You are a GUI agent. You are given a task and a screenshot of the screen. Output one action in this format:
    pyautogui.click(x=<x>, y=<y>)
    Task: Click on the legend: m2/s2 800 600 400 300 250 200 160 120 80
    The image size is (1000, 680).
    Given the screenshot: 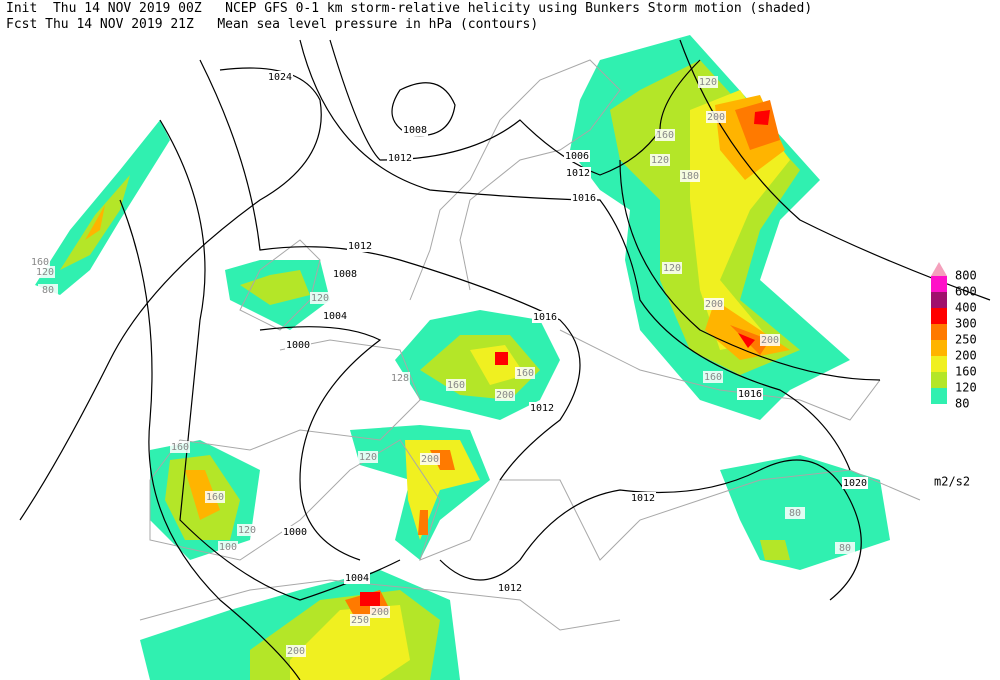 What is the action you would take?
    pyautogui.click(x=954, y=375)
    